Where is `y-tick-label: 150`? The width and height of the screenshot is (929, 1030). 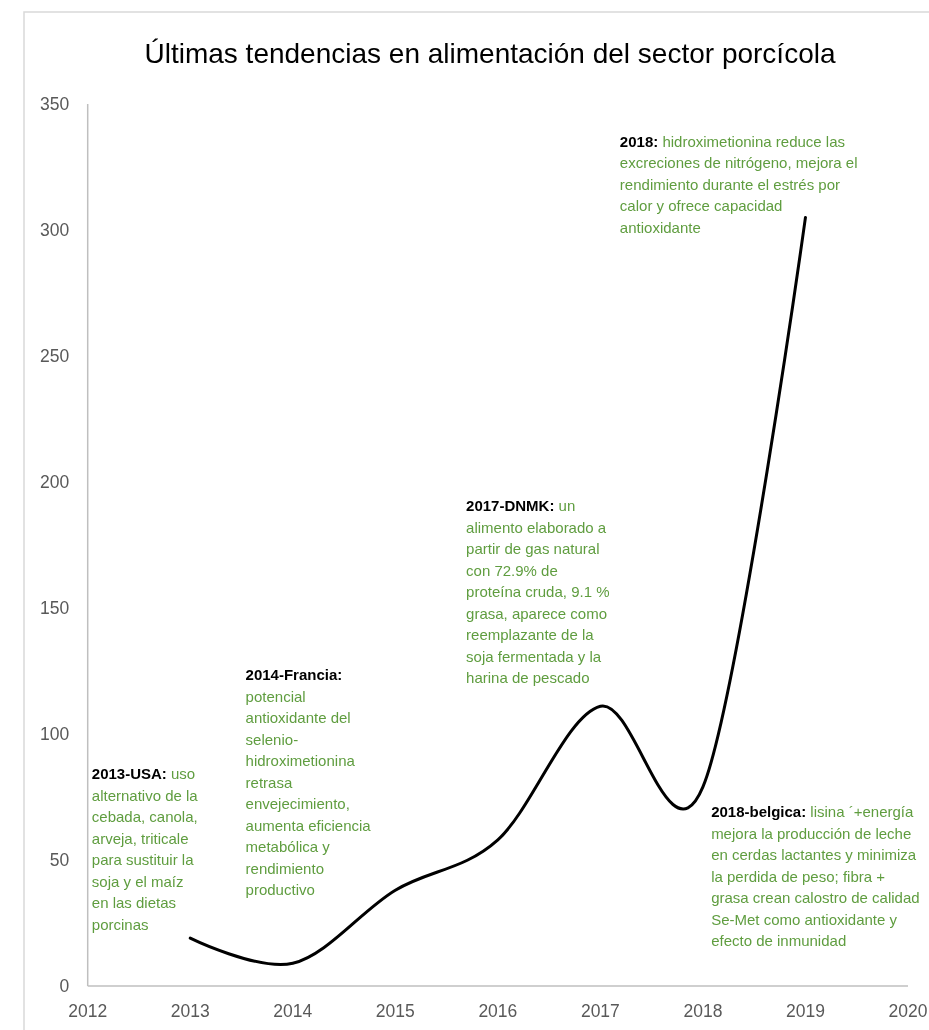
y-tick-label: 150 is located at coordinates (55, 608).